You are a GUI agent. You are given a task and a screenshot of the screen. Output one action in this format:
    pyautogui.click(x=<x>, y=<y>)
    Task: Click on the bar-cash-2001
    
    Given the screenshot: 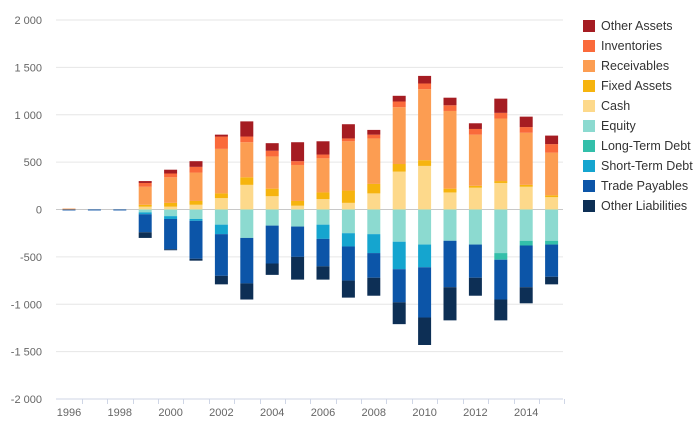 What is the action you would take?
    pyautogui.click(x=196, y=207)
    